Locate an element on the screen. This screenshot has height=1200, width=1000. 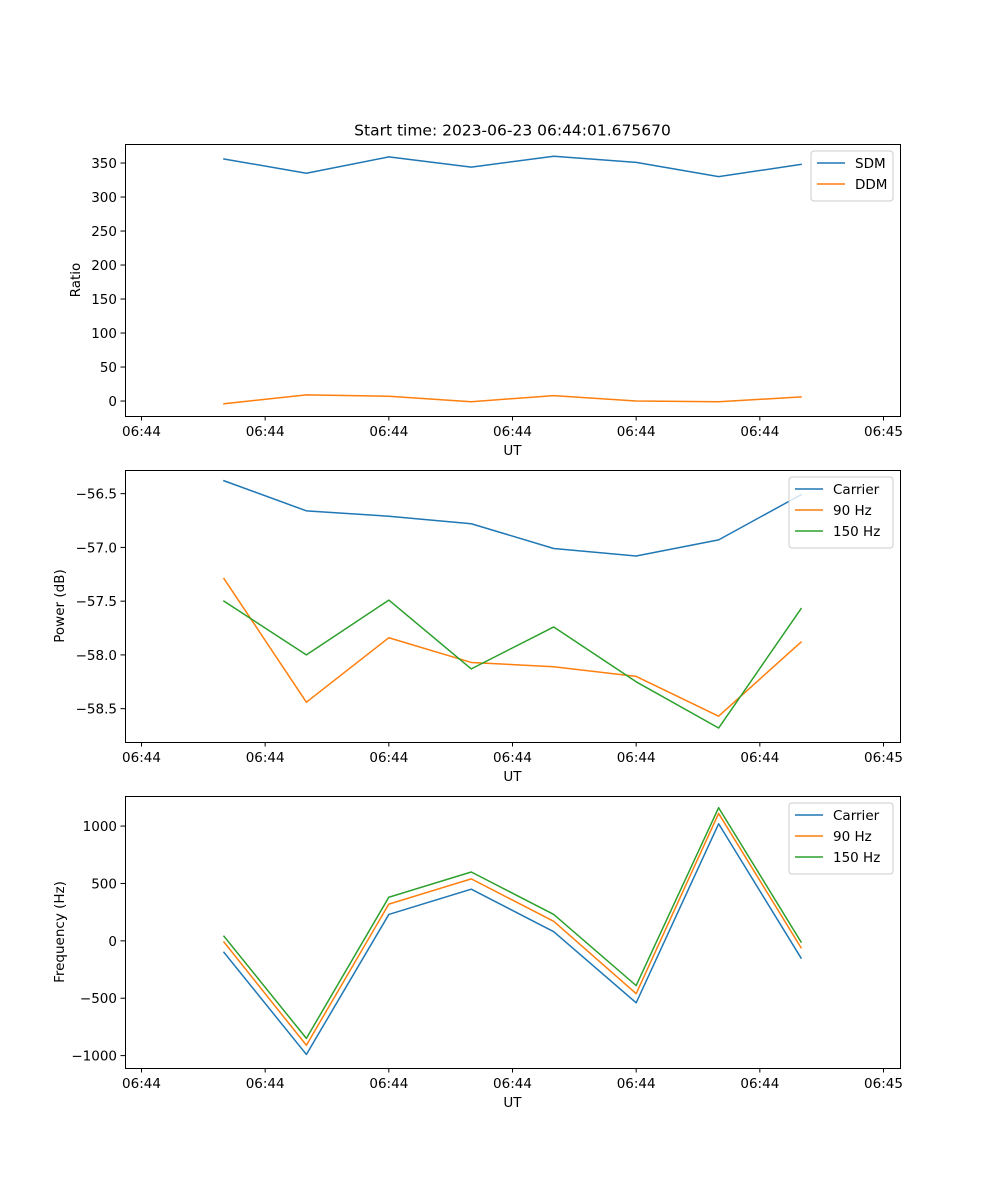
y-tick-label: 100 is located at coordinates (104, 334).